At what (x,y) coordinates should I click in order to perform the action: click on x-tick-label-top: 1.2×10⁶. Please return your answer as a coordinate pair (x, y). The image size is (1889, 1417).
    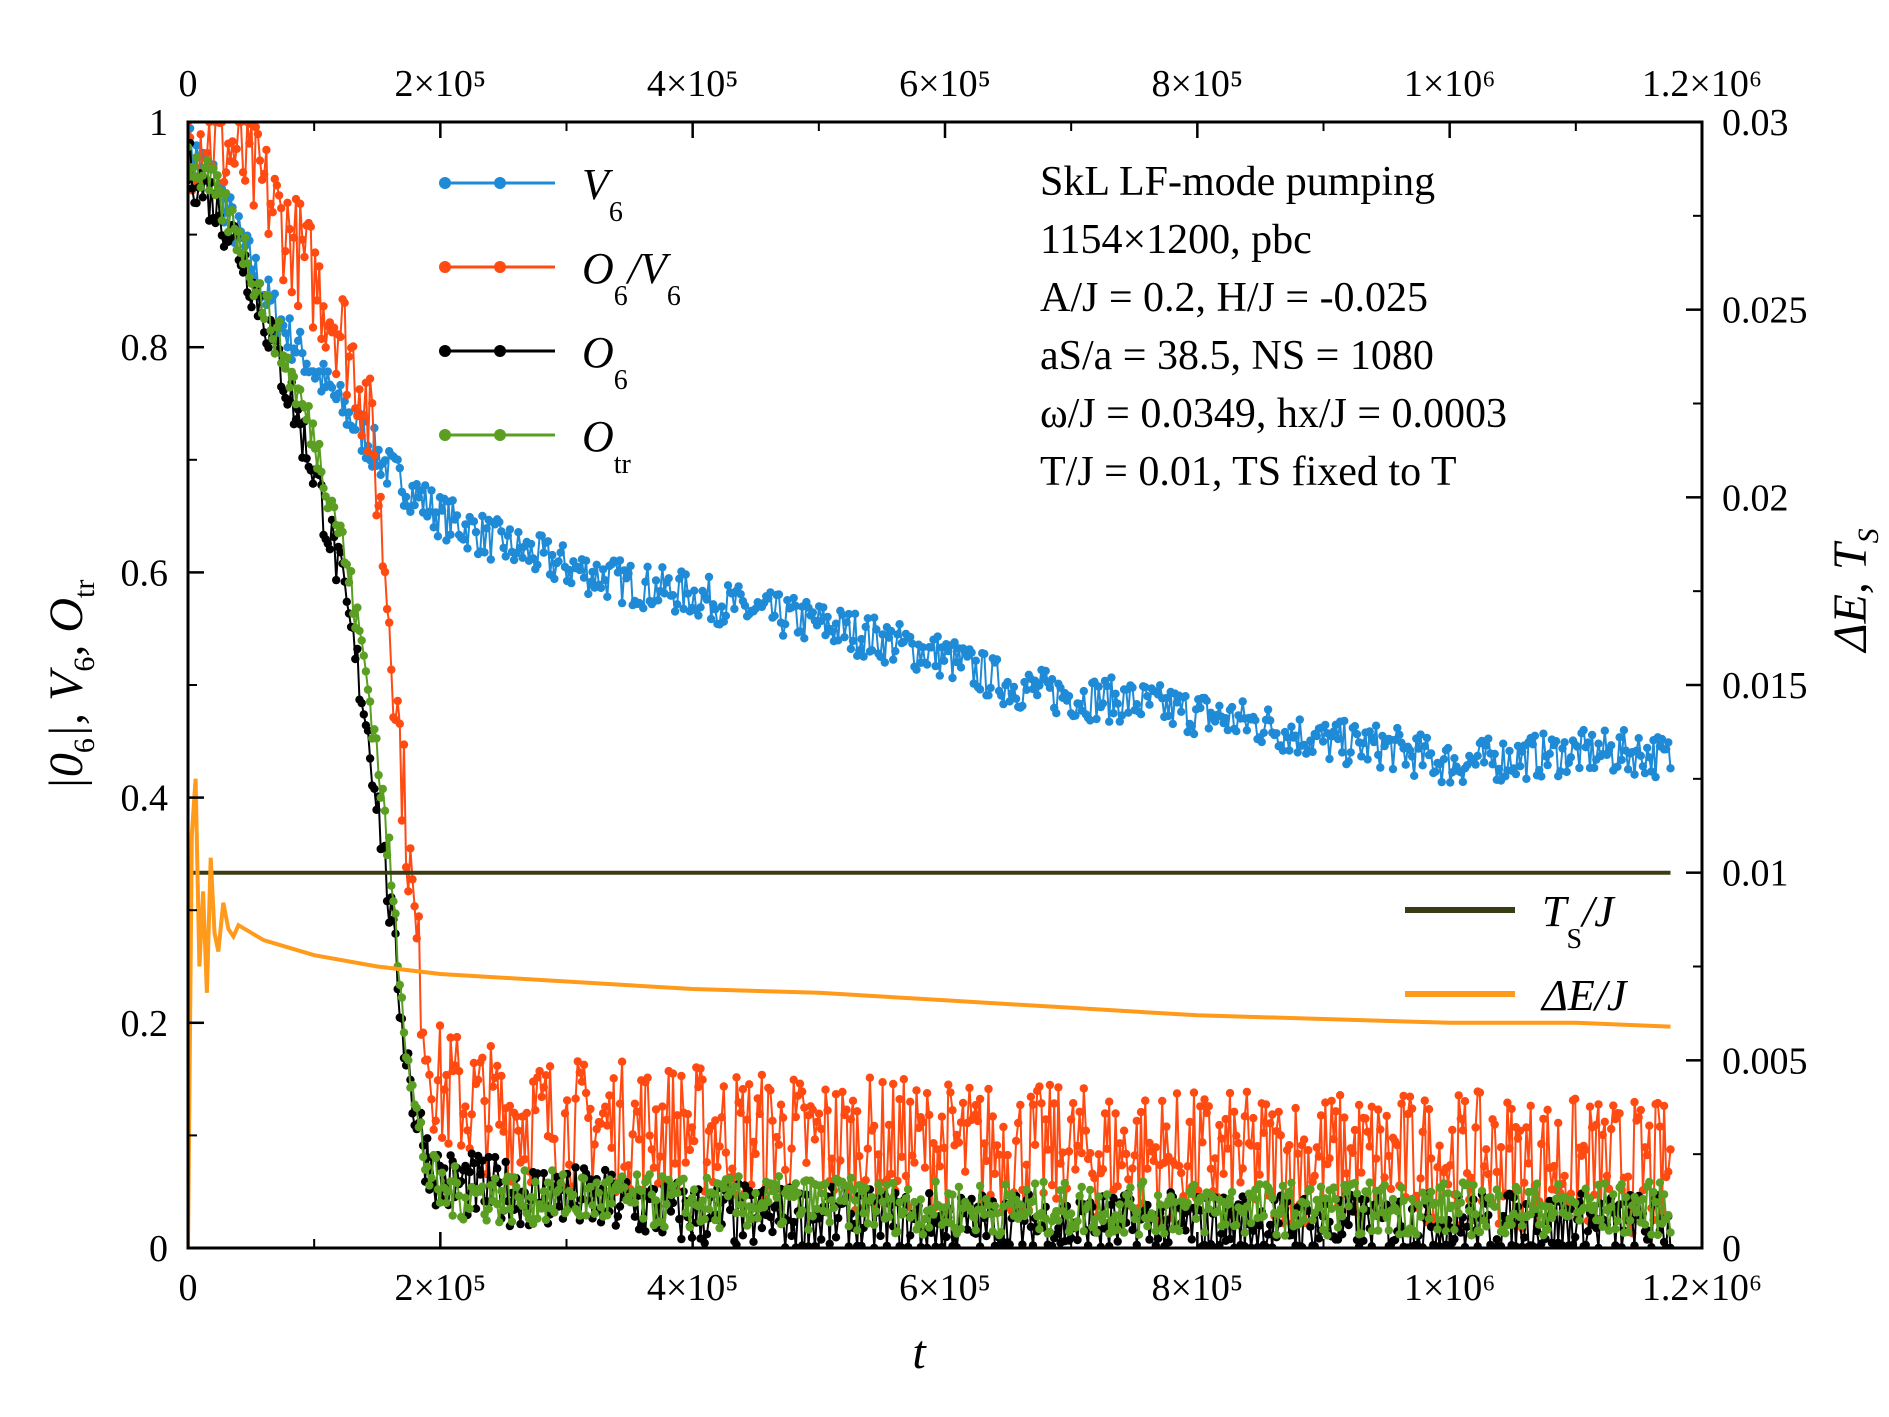
    Looking at the image, I should click on (1702, 84).